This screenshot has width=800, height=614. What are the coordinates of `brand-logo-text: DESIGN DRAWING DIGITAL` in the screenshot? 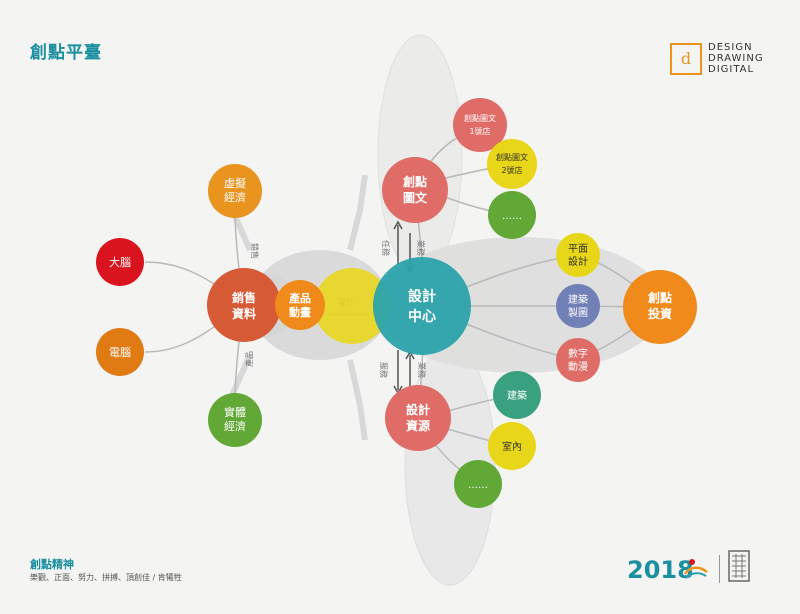 It's located at (736, 58).